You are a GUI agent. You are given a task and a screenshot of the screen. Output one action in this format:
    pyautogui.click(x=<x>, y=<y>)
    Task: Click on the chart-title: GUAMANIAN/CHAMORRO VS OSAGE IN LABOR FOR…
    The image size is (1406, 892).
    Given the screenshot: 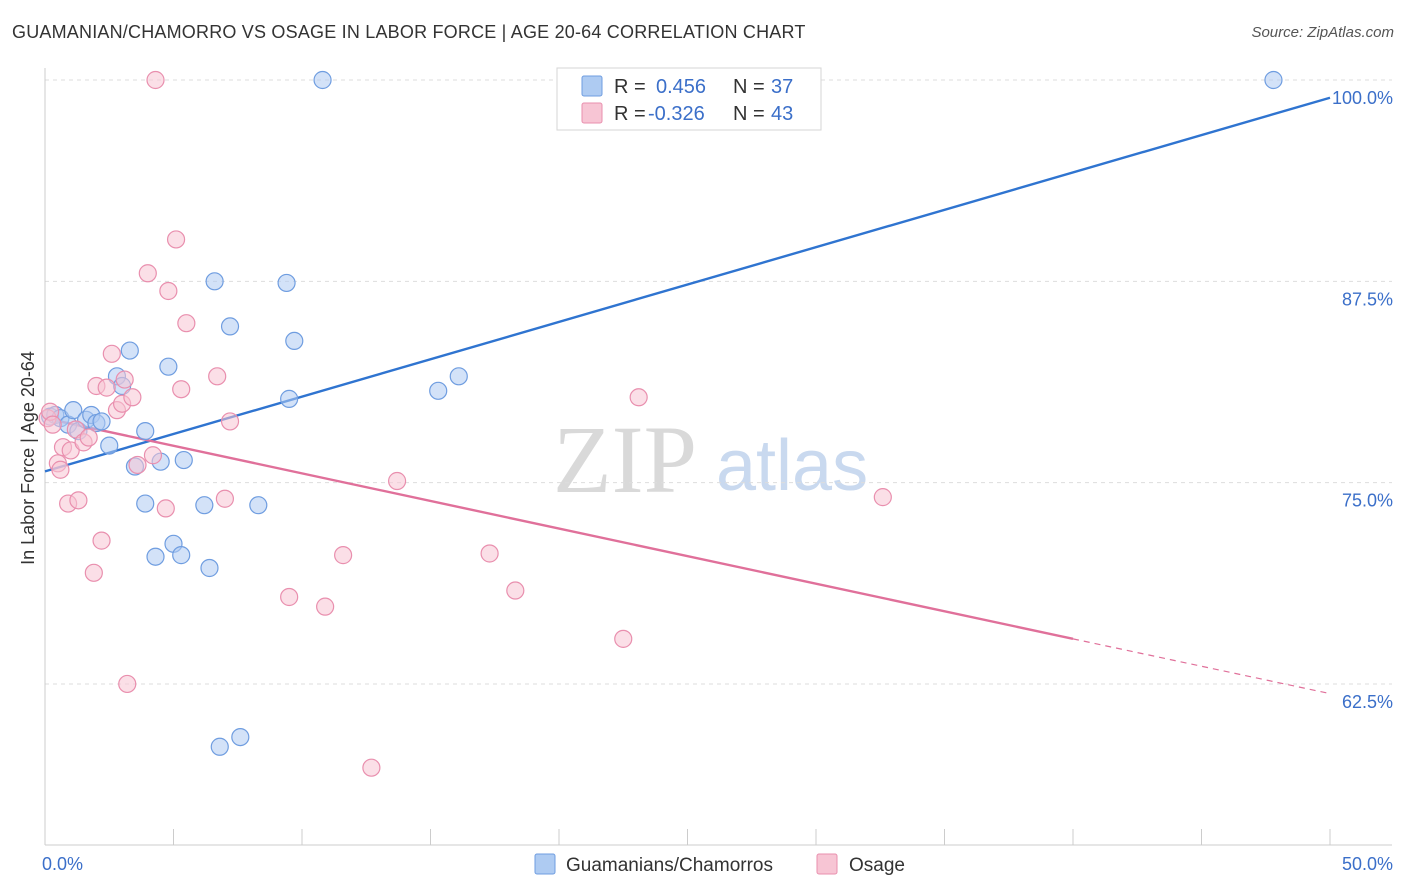 What is the action you would take?
    pyautogui.click(x=409, y=32)
    